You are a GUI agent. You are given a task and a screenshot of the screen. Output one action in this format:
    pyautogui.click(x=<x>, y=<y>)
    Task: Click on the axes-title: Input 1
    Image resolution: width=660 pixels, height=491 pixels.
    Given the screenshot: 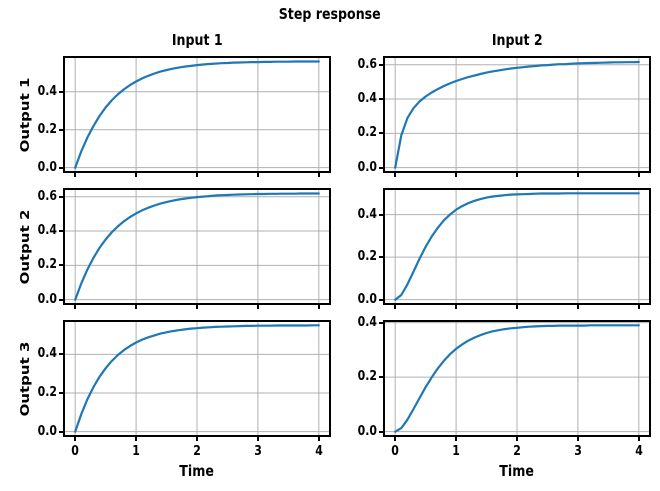 What is the action you would take?
    pyautogui.click(x=197, y=40)
    